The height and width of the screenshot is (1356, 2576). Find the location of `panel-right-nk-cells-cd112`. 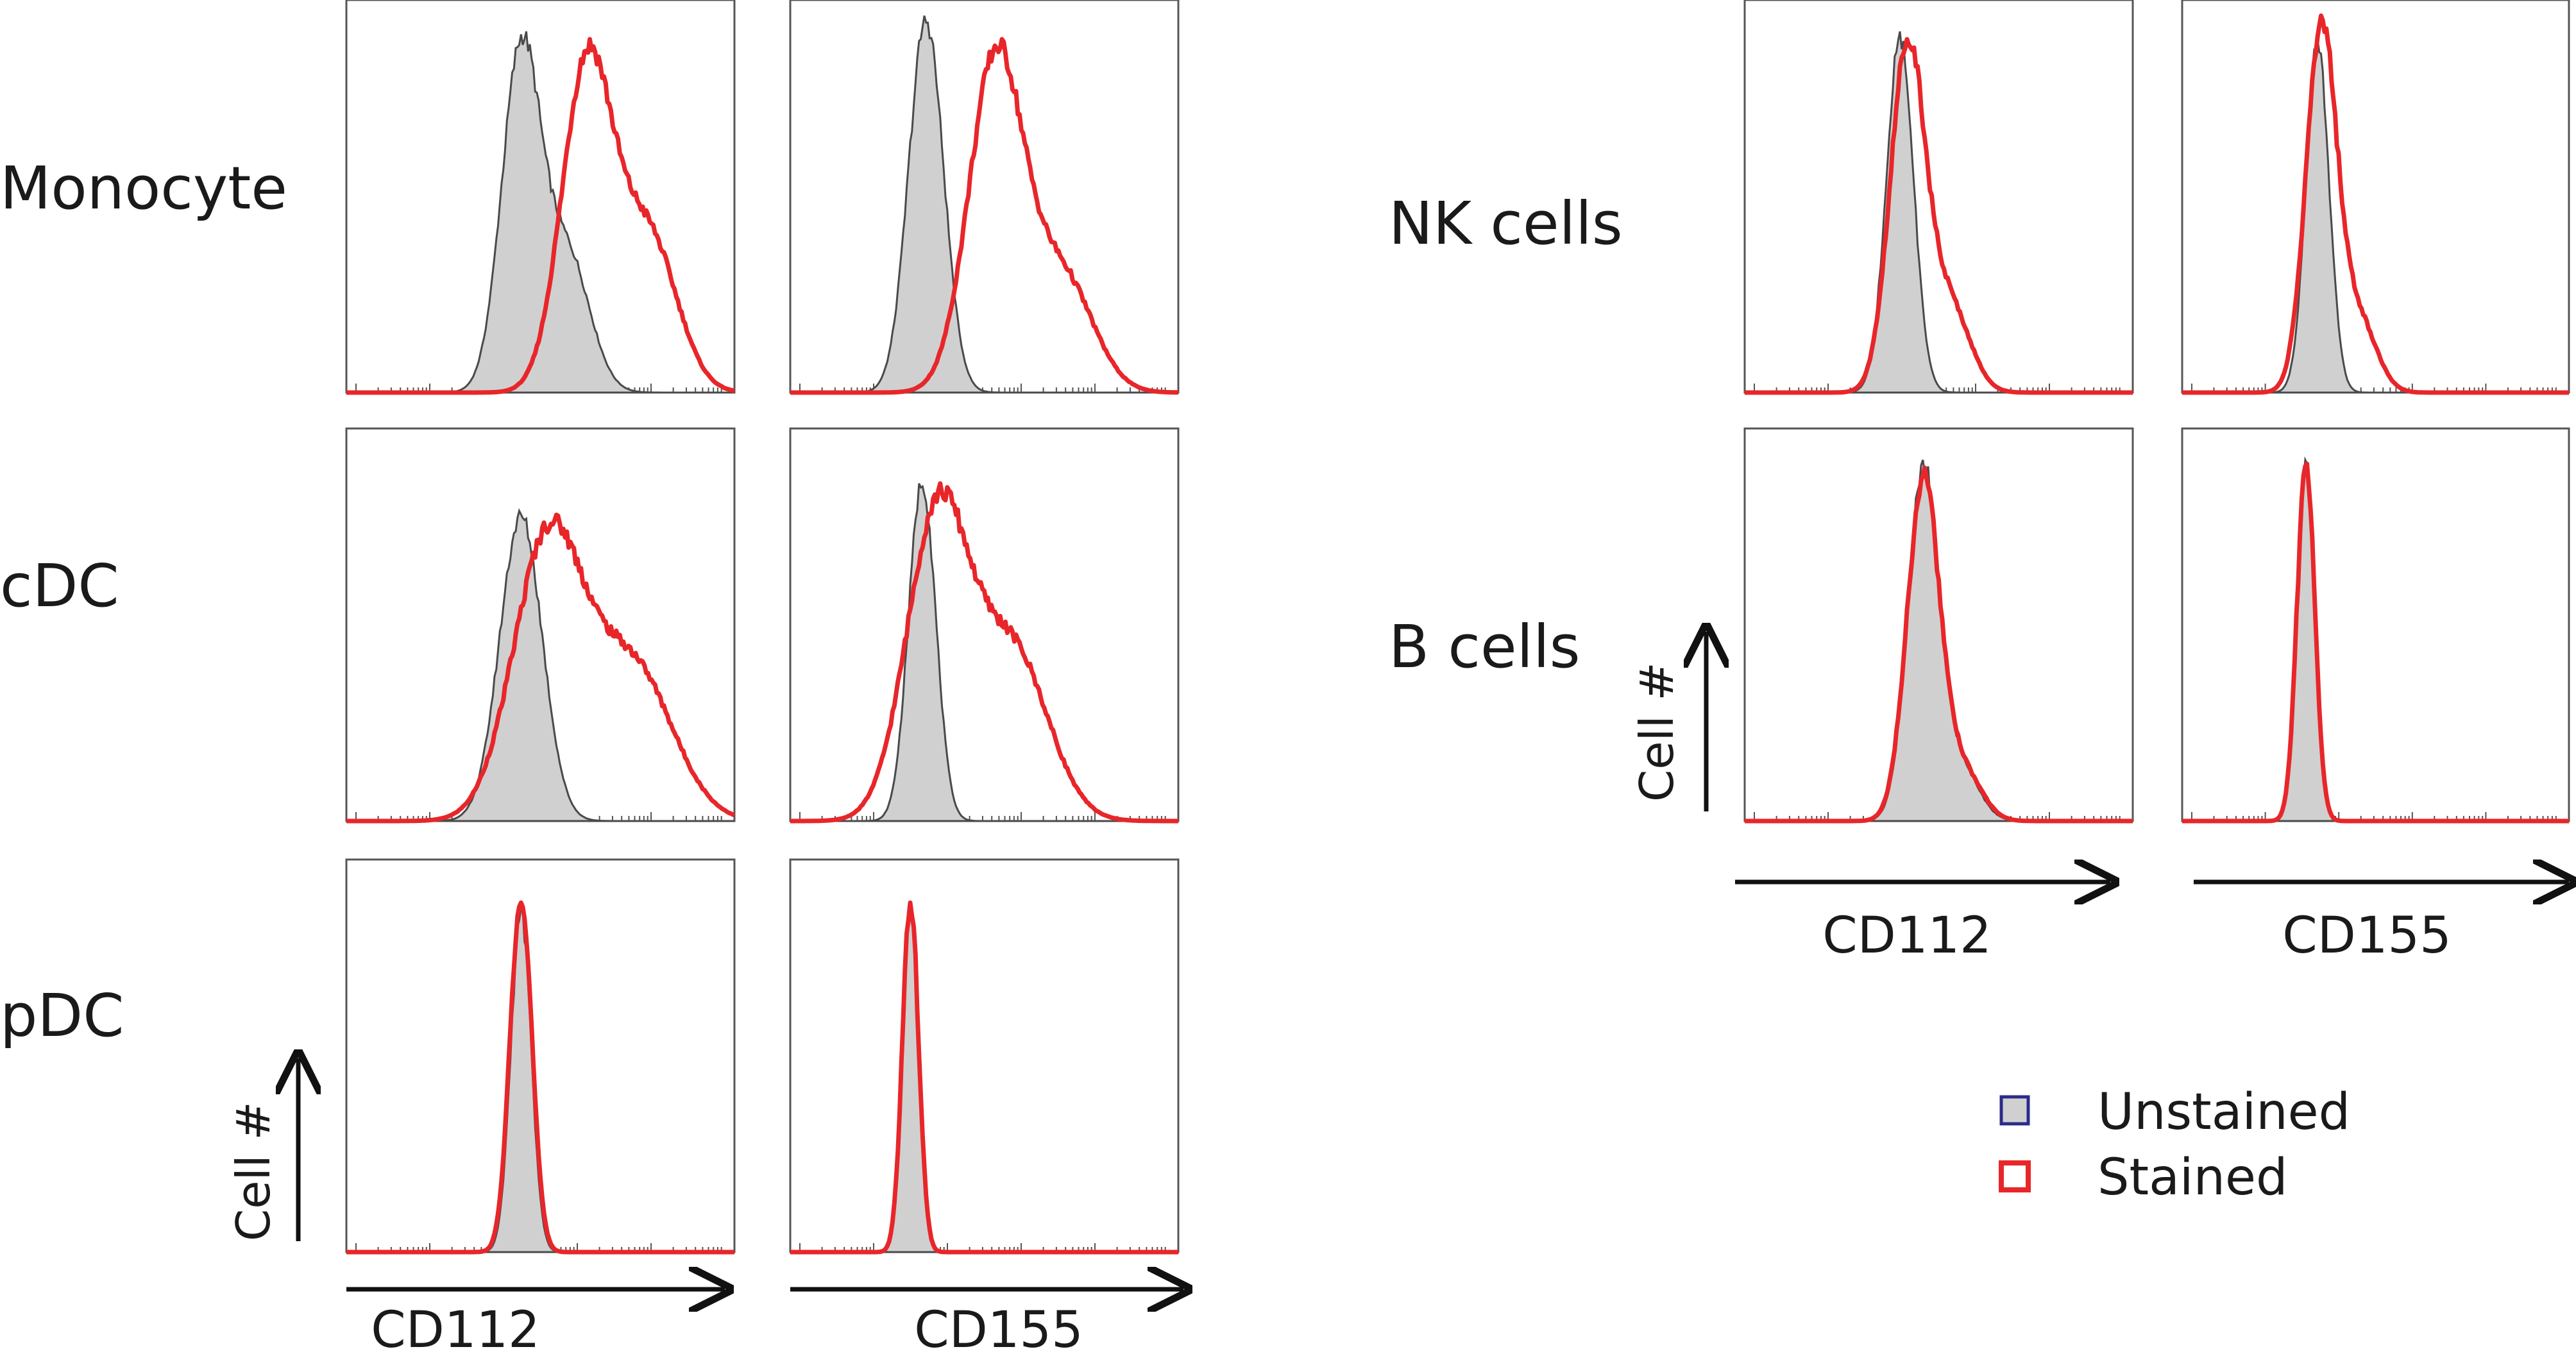

panel-right-nk-cells-cd112 is located at coordinates (1938, 197).